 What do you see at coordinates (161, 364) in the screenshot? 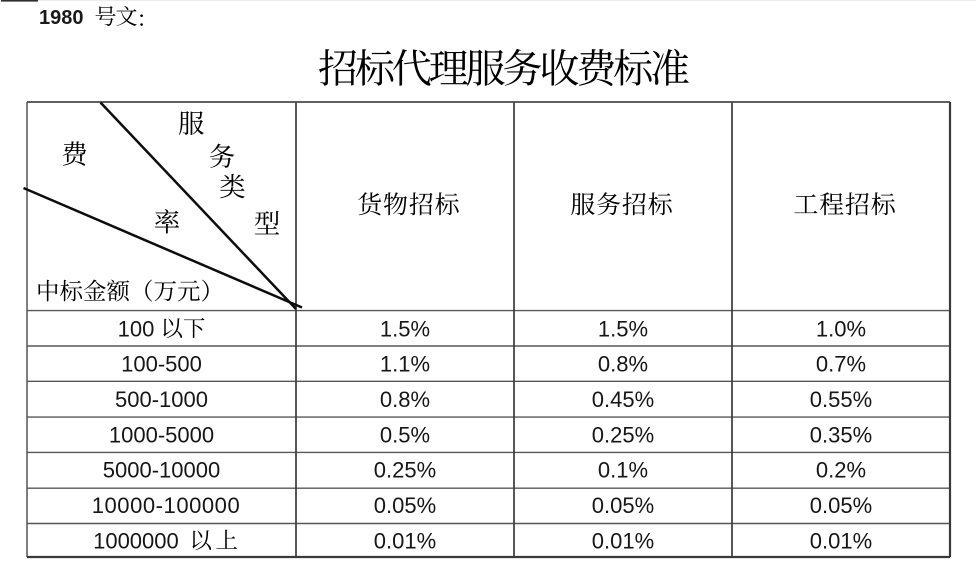
I see `svg-text: 100-500` at bounding box center [161, 364].